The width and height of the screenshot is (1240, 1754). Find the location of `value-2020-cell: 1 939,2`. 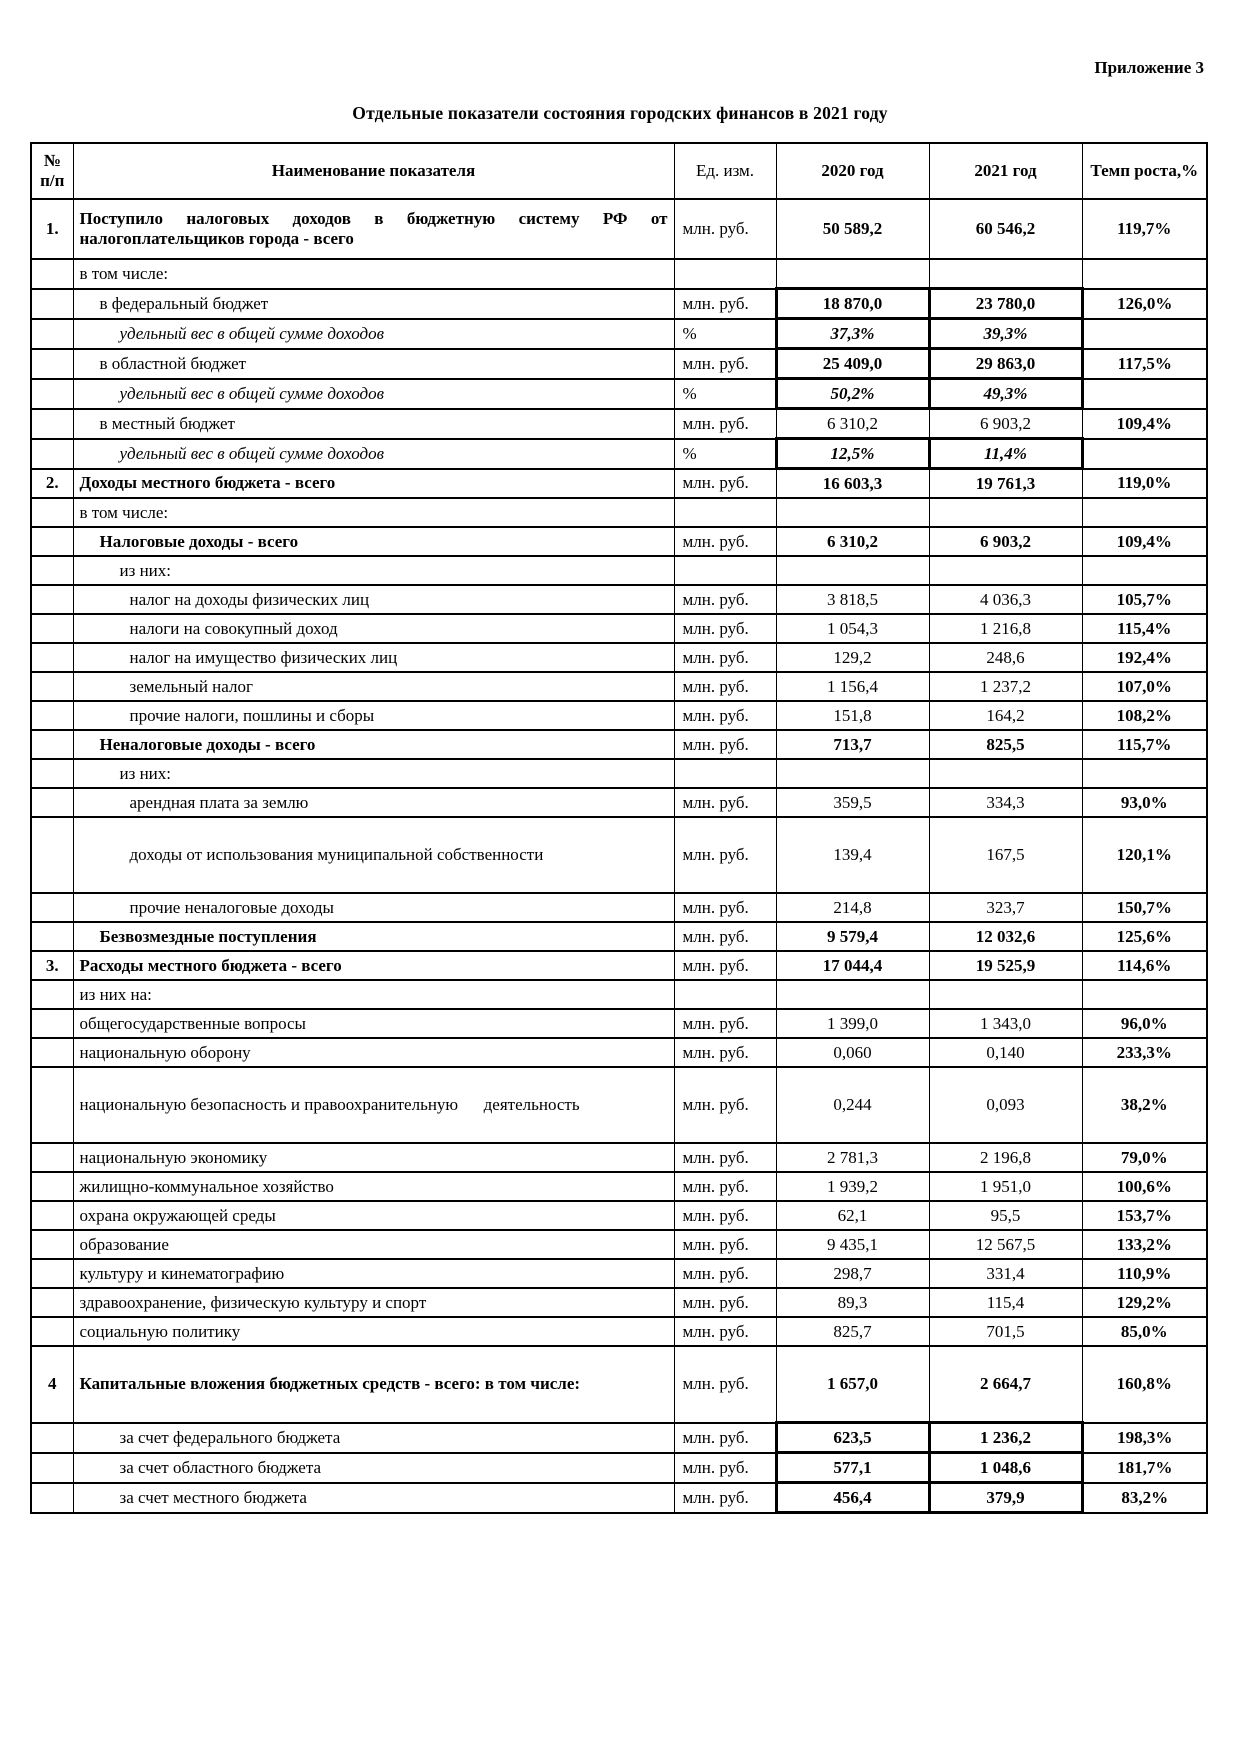

value-2020-cell: 1 939,2 is located at coordinates (852, 1186).